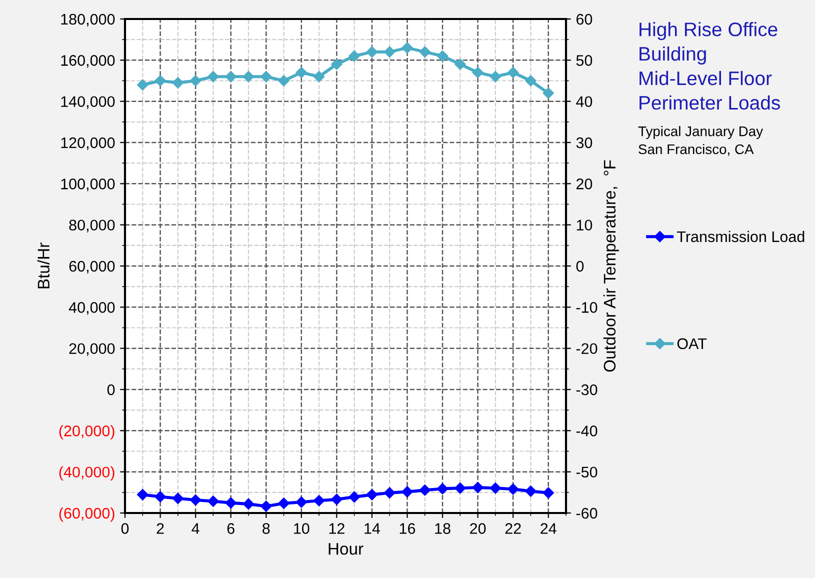 This screenshot has width=815, height=578. I want to click on y2-tick-label: -50, so click(587, 472).